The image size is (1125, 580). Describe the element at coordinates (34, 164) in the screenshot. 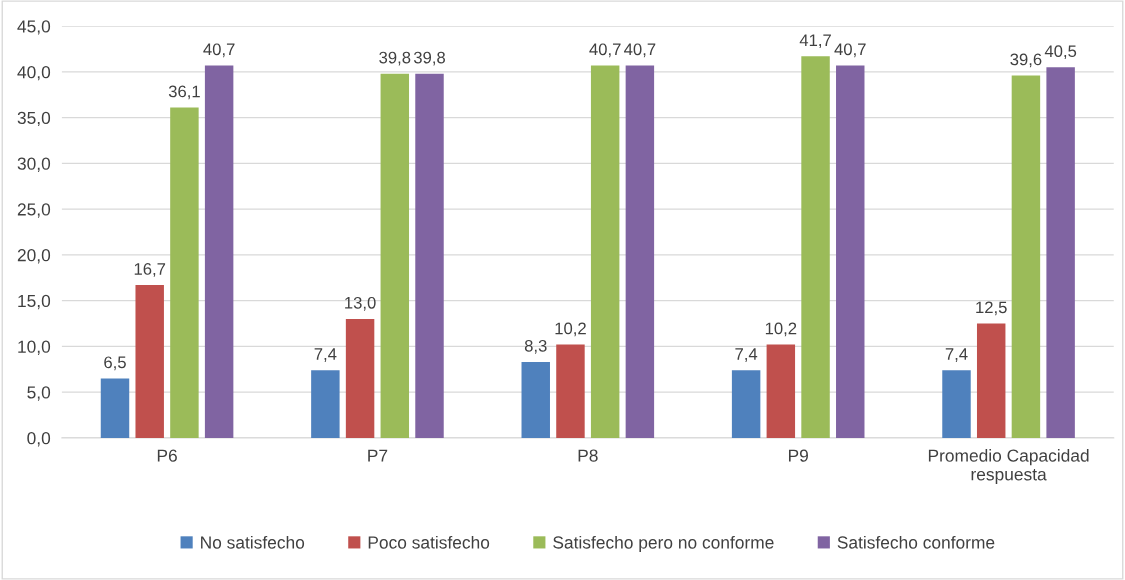

I see `y-tick-label: 30,0` at that location.